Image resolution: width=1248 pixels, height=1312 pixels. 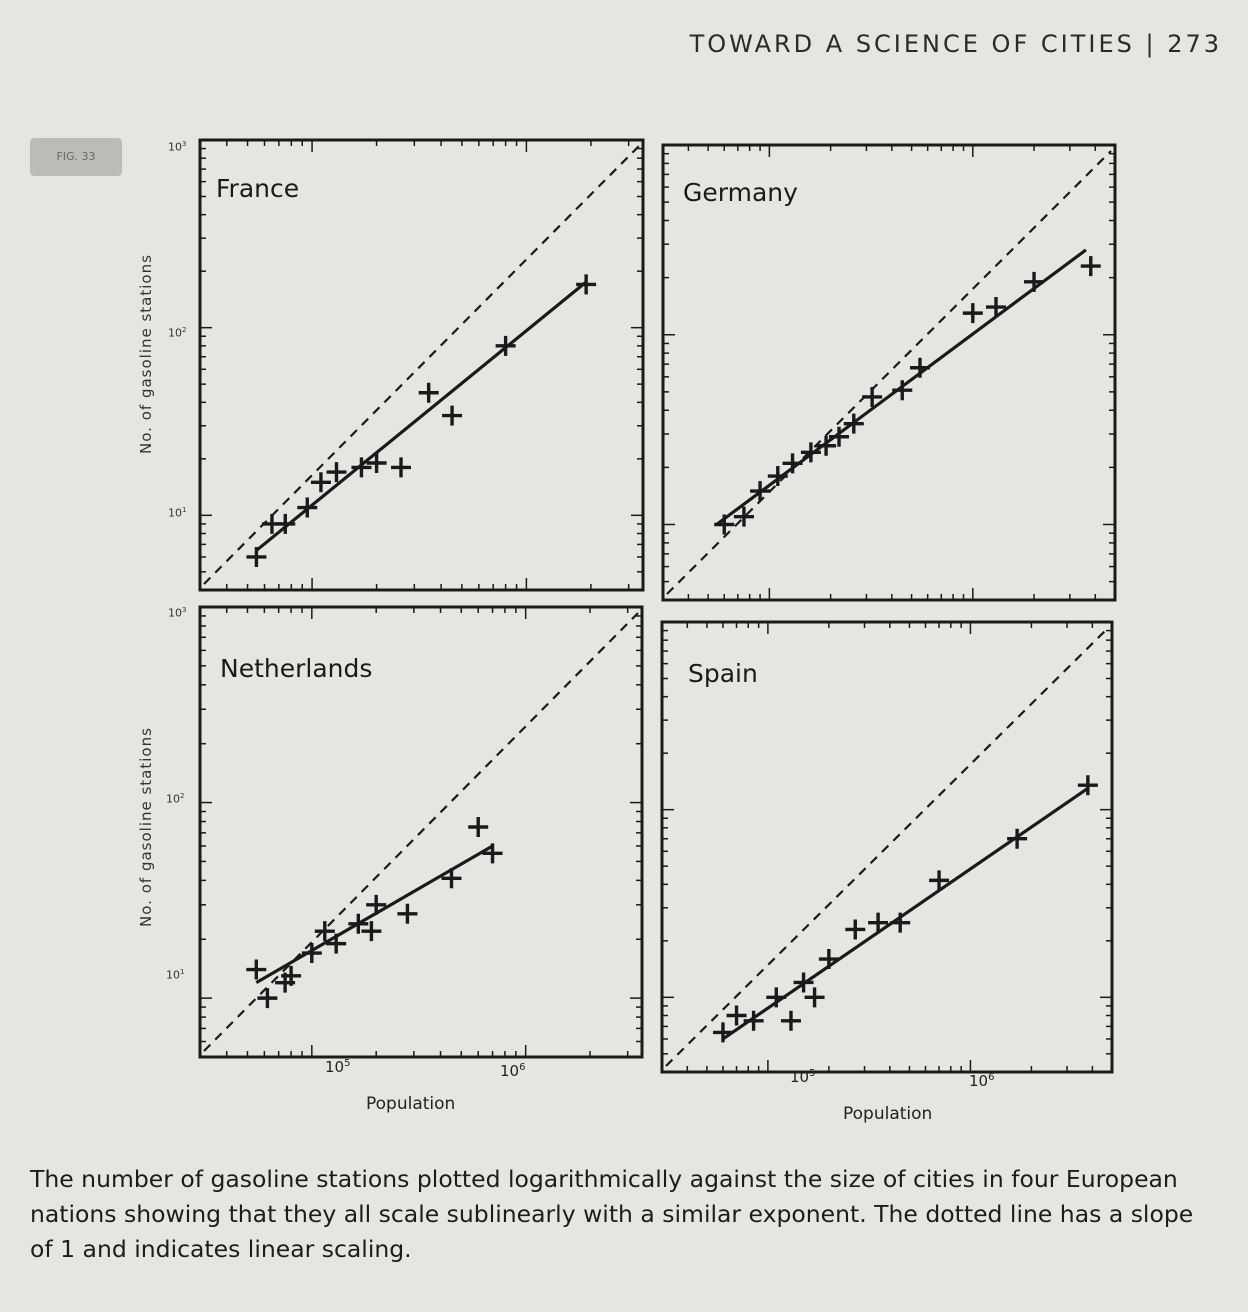 What do you see at coordinates (723, 673) in the screenshot?
I see `panel-title-spain: Spain` at bounding box center [723, 673].